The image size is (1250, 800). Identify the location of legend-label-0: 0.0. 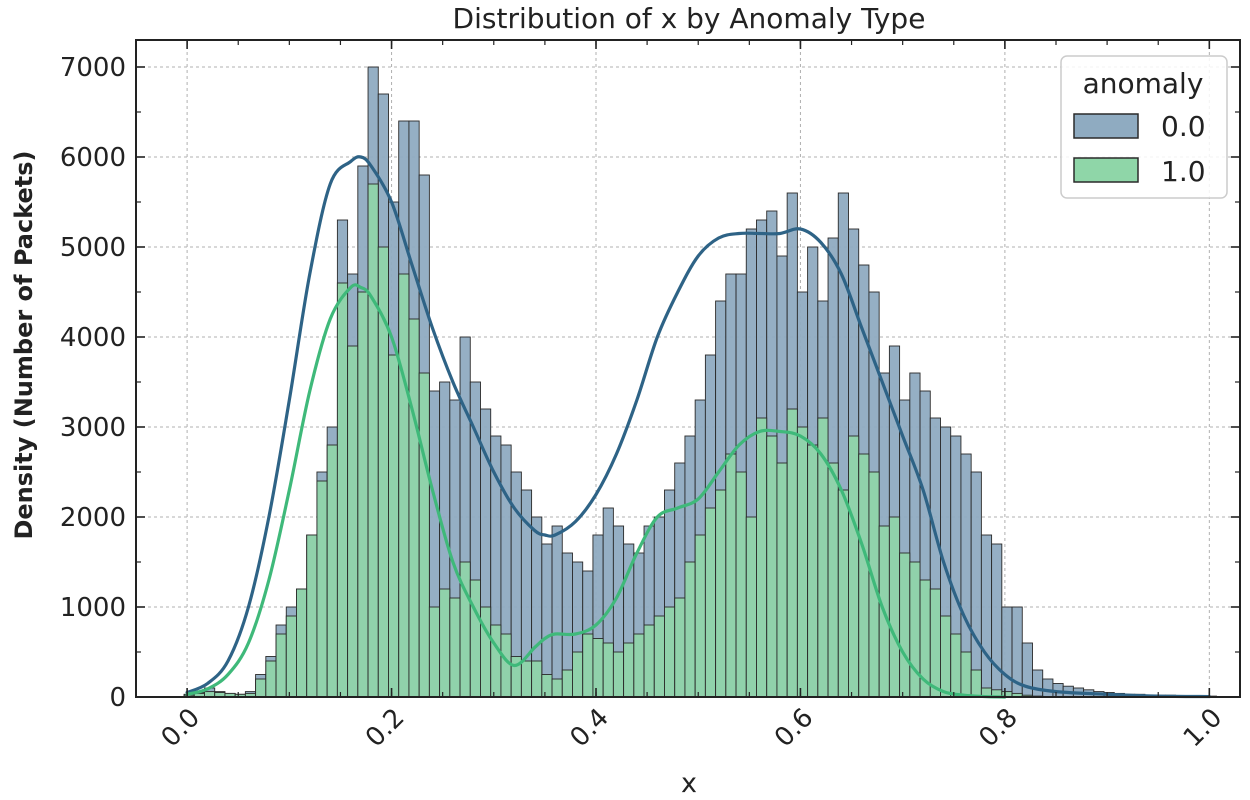
(1183, 126).